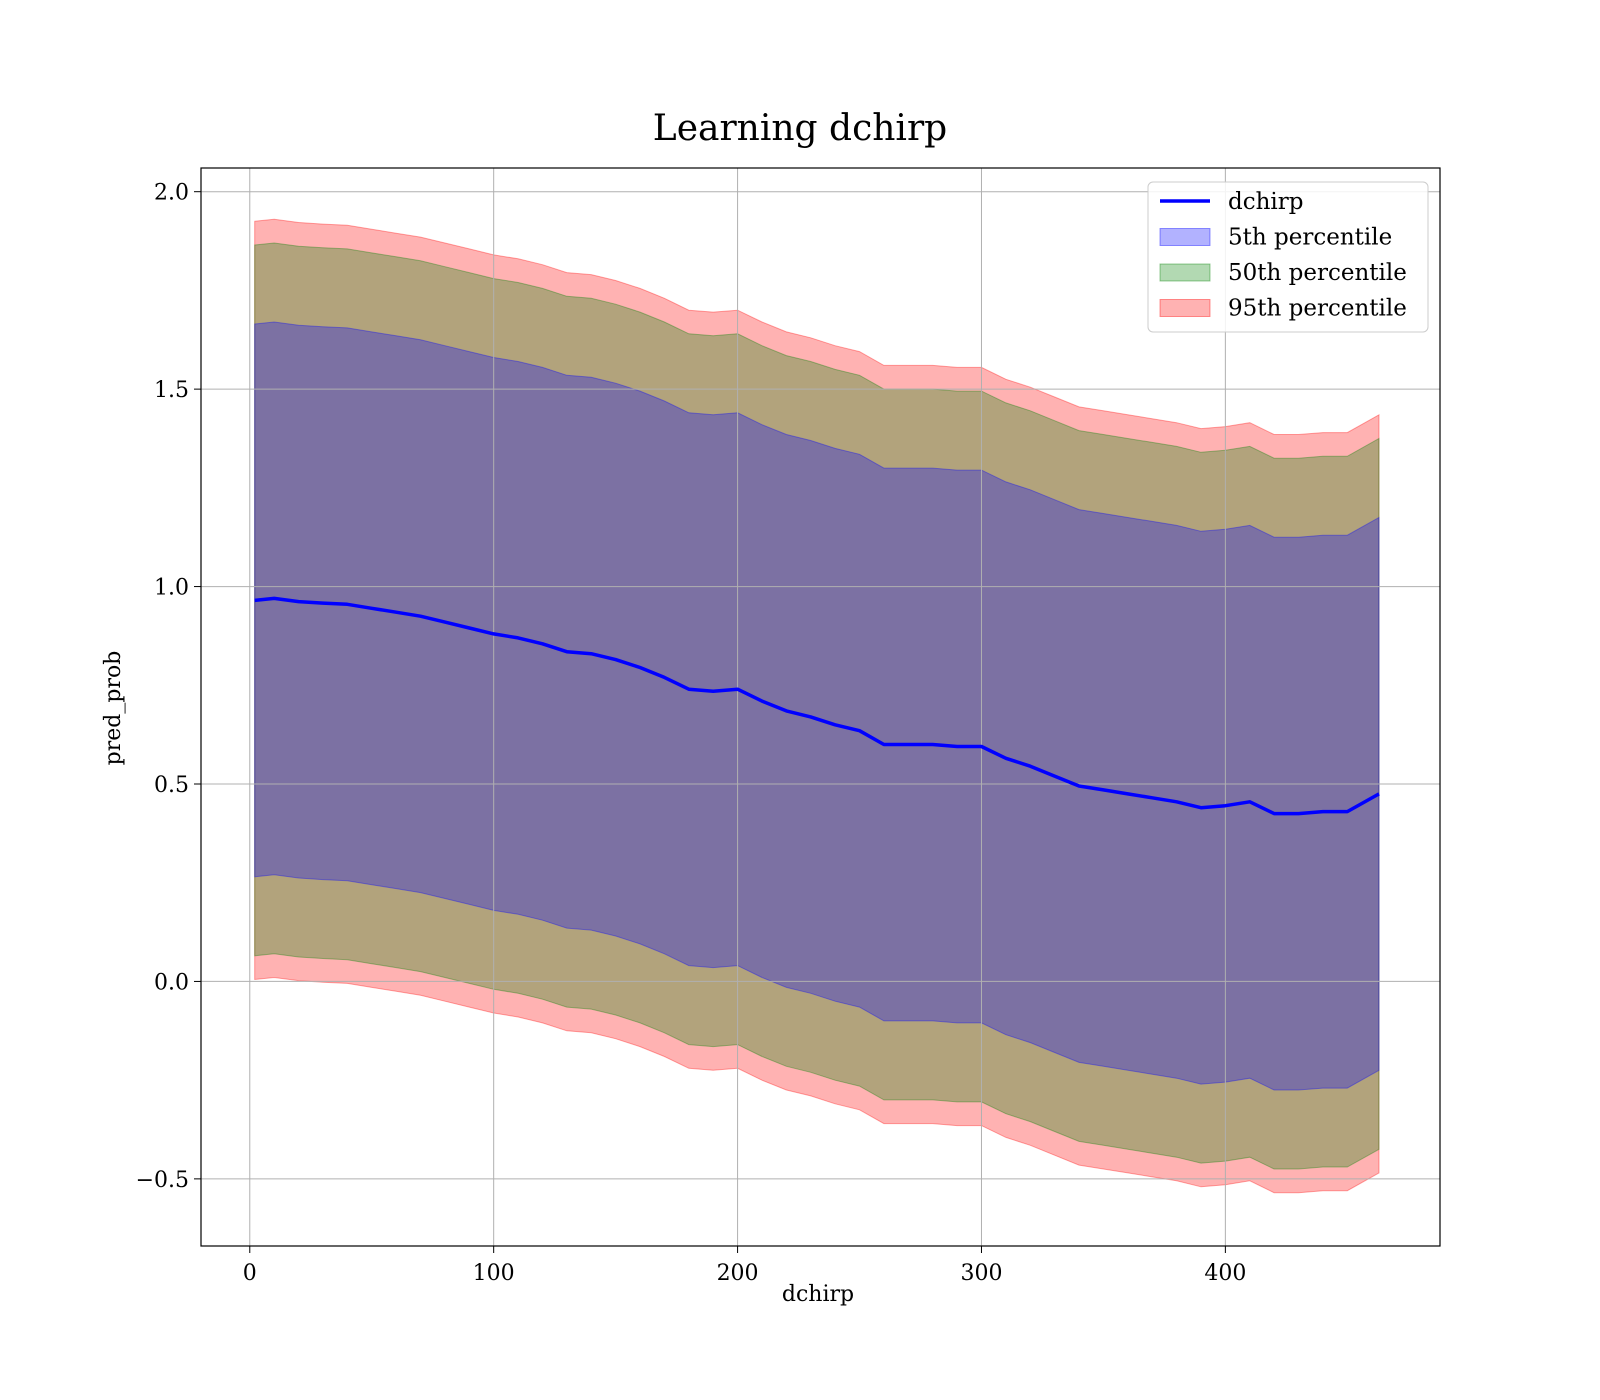  I want to click on legend-label: 5th percentile, so click(1310, 238).